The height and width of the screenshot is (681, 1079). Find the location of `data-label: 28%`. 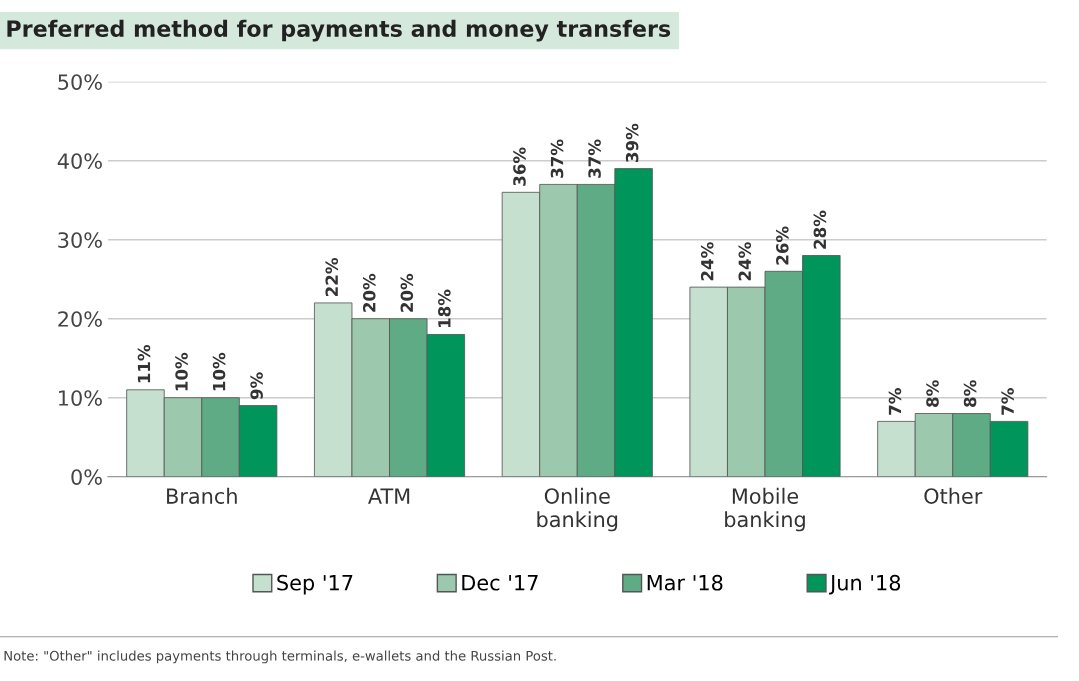

data-label: 28% is located at coordinates (820, 229).